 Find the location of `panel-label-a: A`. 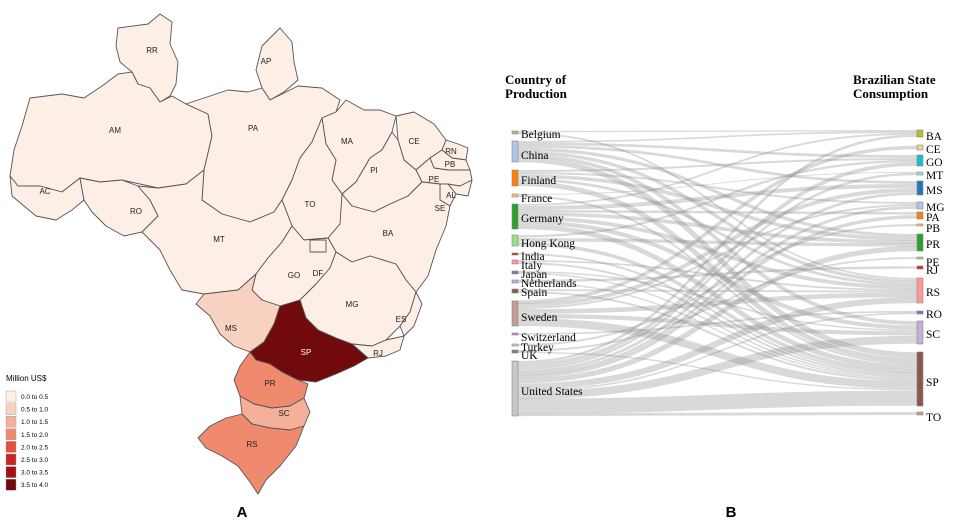

panel-label-a: A is located at coordinates (242, 512).